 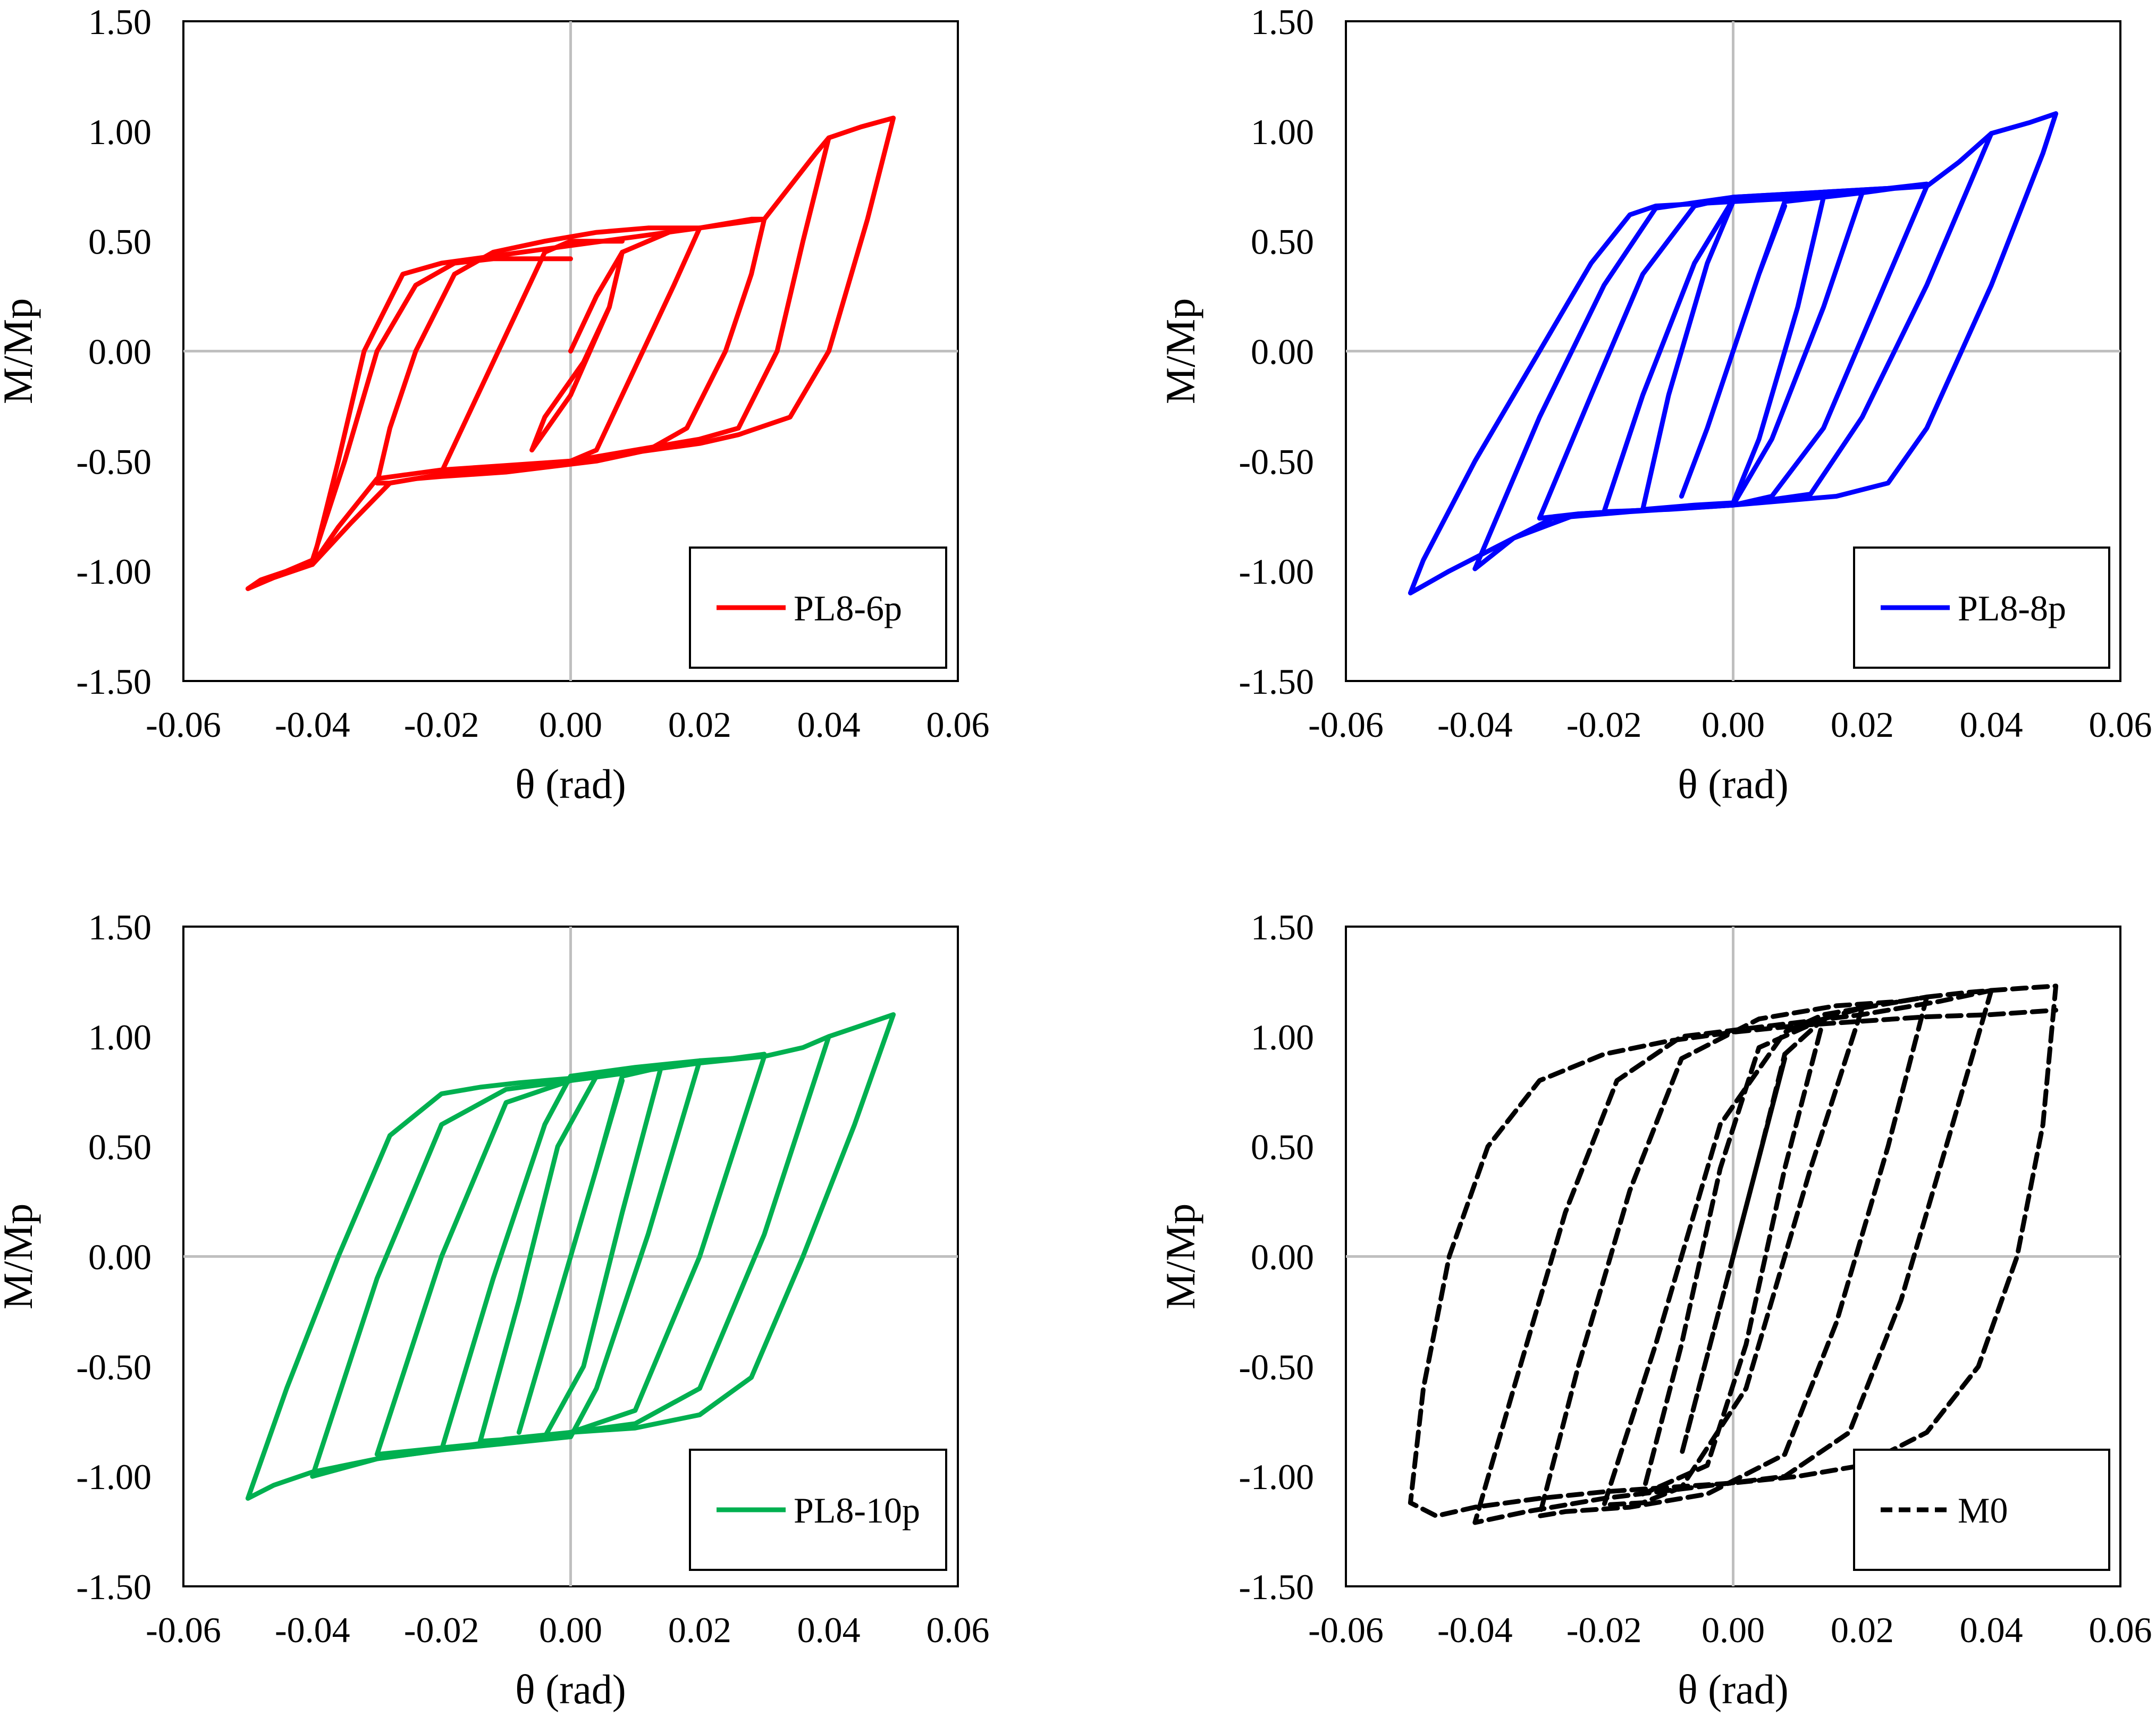 I want to click on chart-1-0-y-tick-label: 0.50, so click(x=119, y=1147).